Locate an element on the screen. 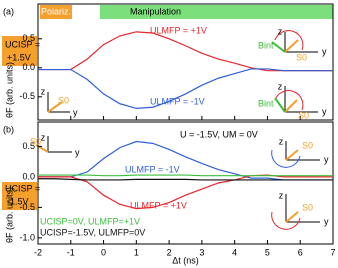 The image size is (338, 268). annotation: -1.5V is located at coordinates (18, 201).